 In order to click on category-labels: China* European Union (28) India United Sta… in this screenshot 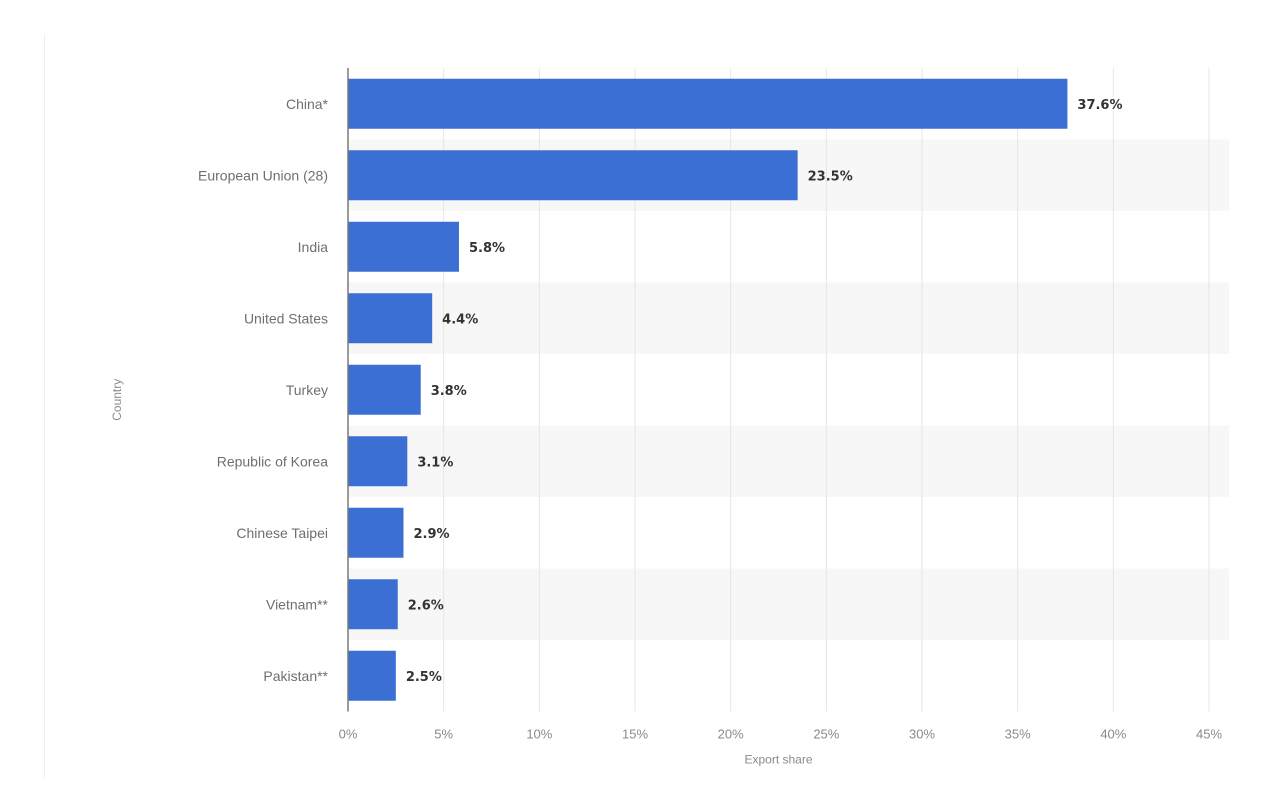, I will do `click(263, 390)`.